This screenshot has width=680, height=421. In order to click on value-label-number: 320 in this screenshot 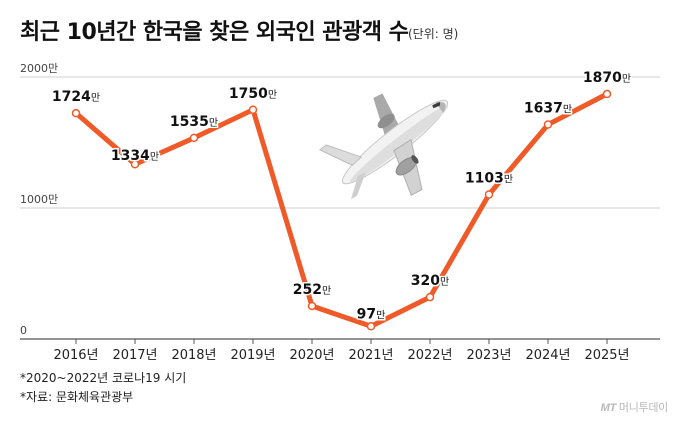, I will do `click(425, 281)`.